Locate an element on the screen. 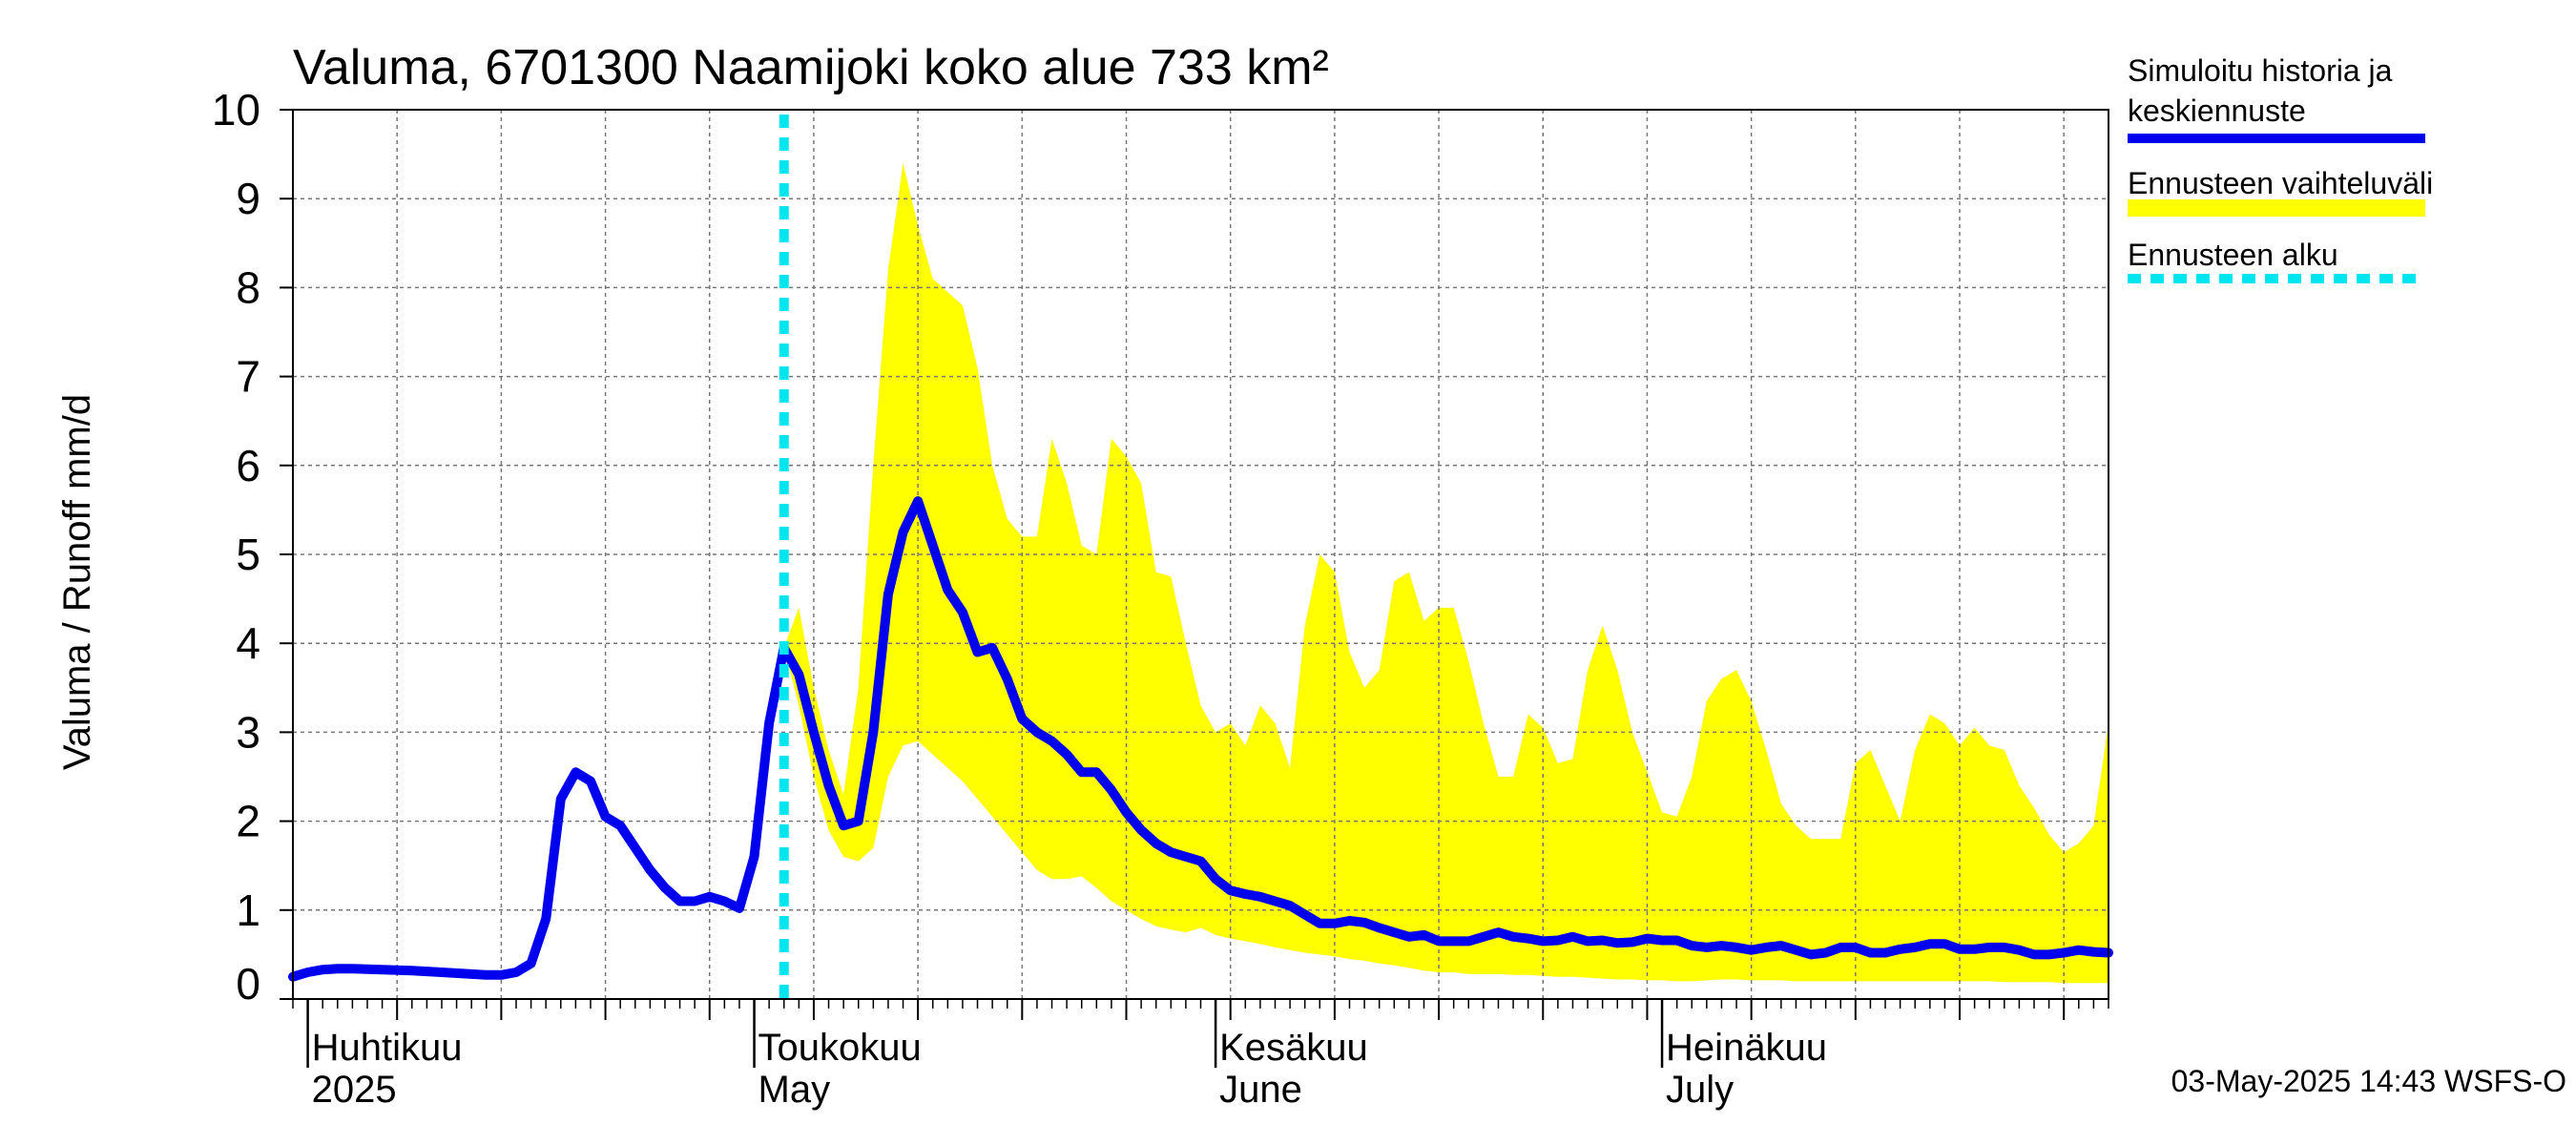 The image size is (2576, 1145). x-month-label-en: 2025 is located at coordinates (354, 1090).